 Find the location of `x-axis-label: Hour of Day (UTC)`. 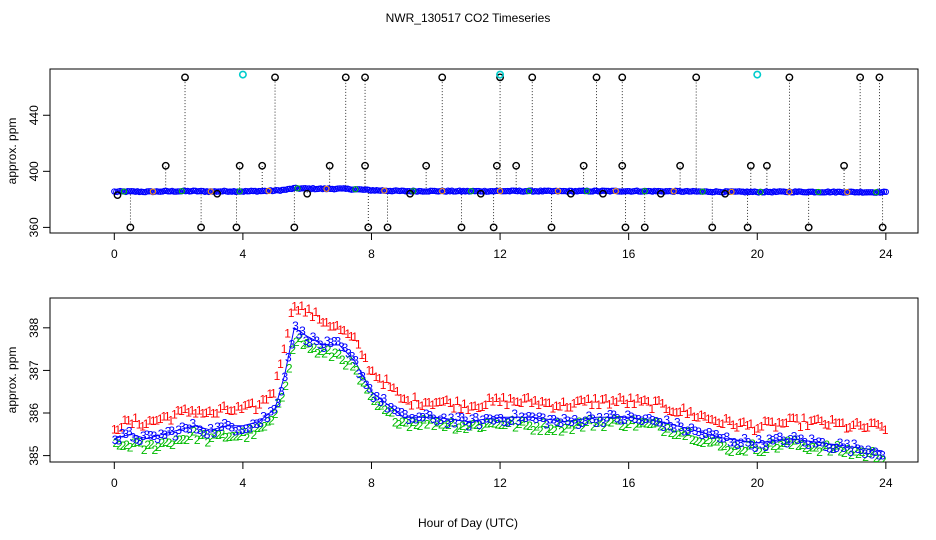

x-axis-label: Hour of Day (UTC) is located at coordinates (468, 523).